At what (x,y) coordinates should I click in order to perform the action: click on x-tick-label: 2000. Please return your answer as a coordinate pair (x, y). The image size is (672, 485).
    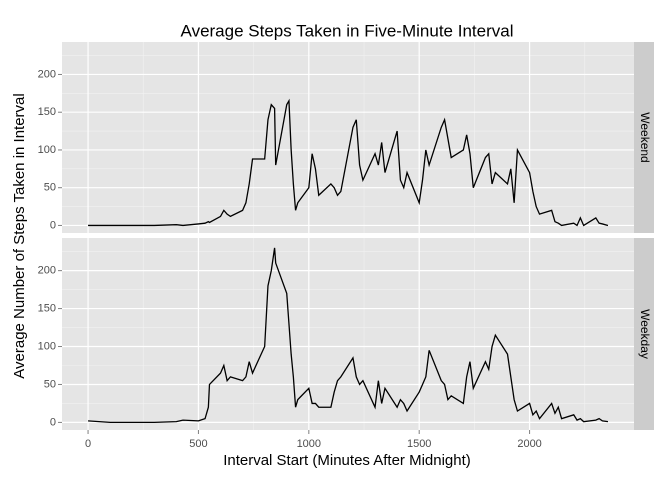
    Looking at the image, I should click on (529, 444).